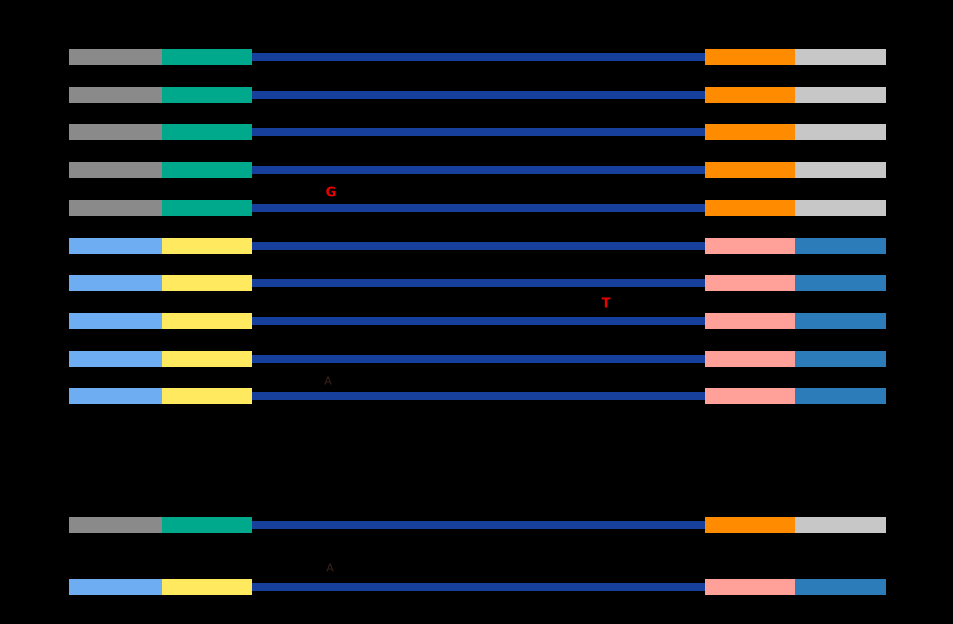  Describe the element at coordinates (331, 193) in the screenshot. I see `base-annotation-g: G` at that location.